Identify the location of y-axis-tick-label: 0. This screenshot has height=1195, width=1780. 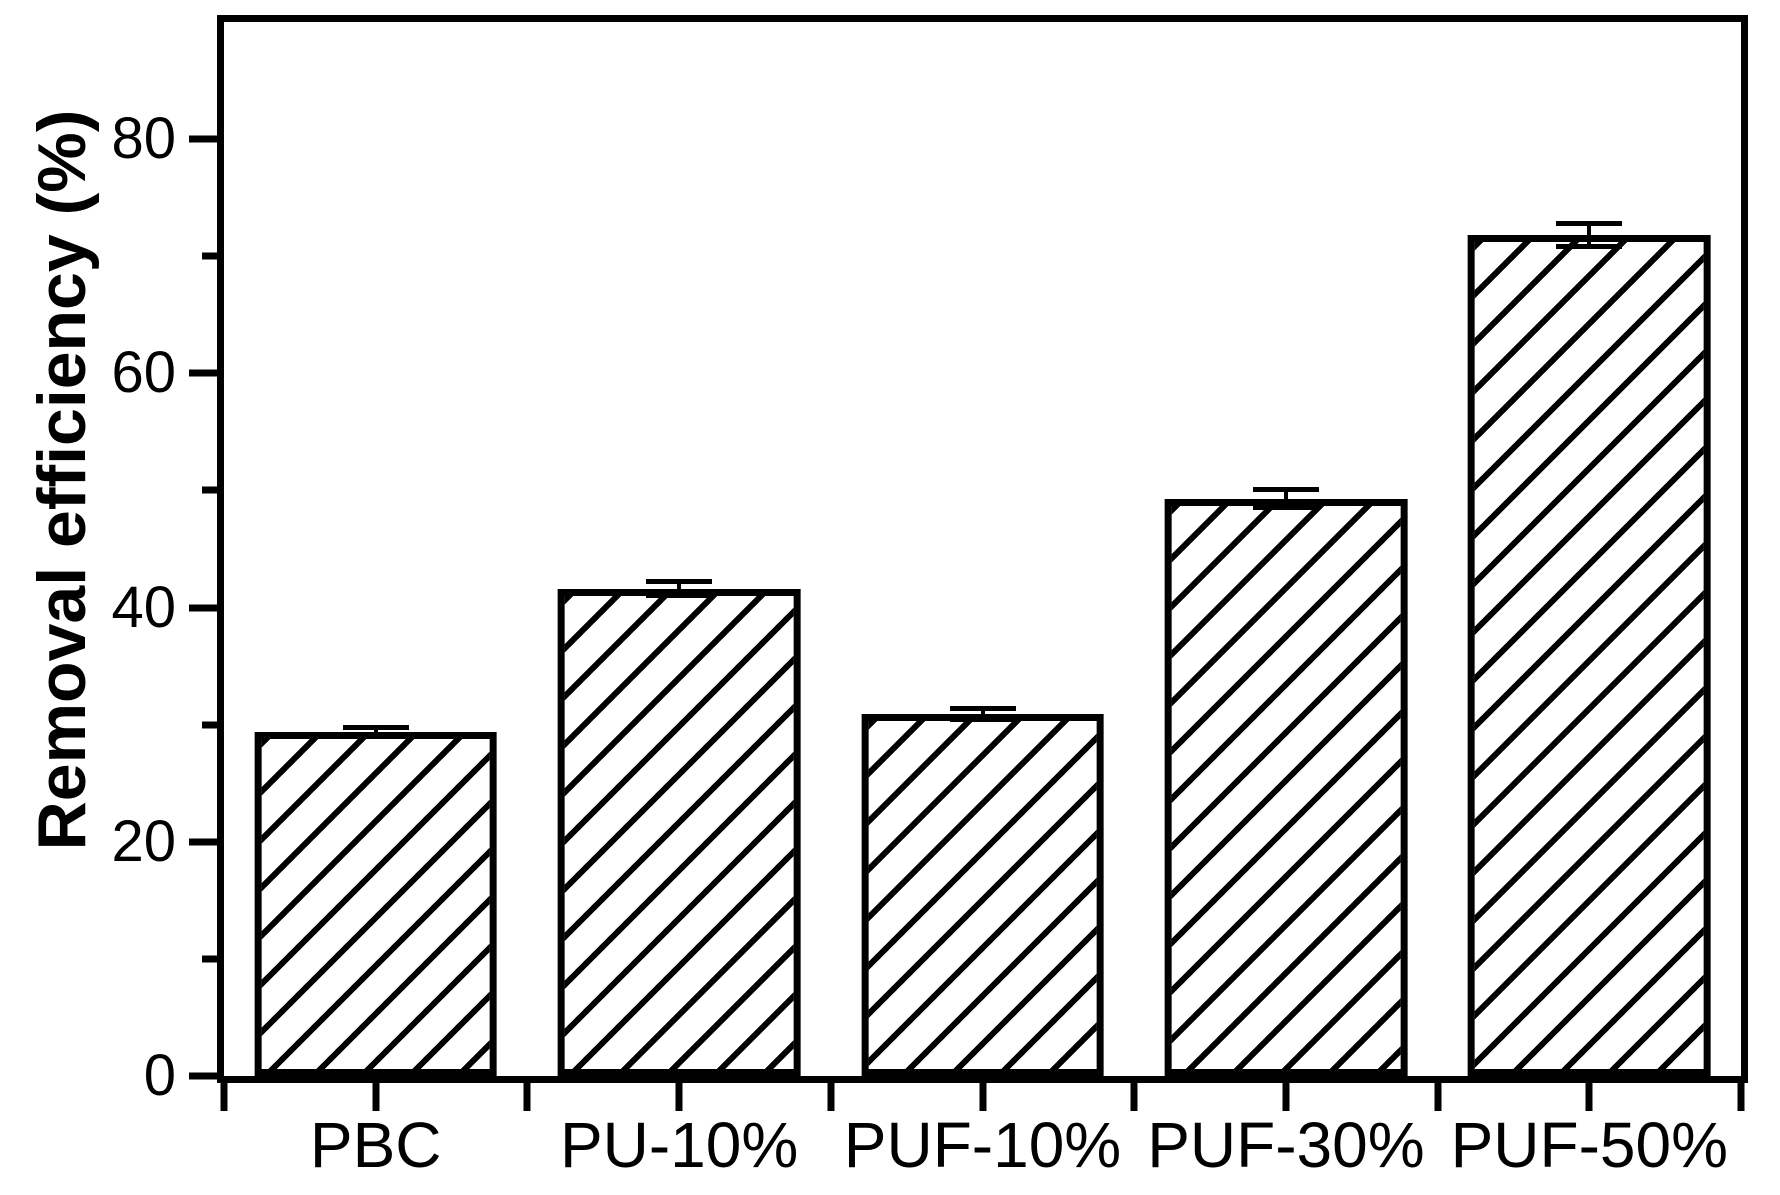
(159, 1075).